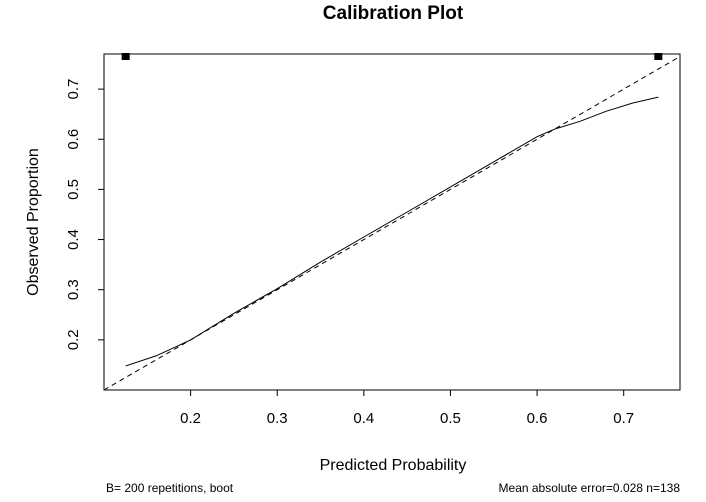 The width and height of the screenshot is (706, 502). I want to click on x-tick-label: 0.5, so click(450, 418).